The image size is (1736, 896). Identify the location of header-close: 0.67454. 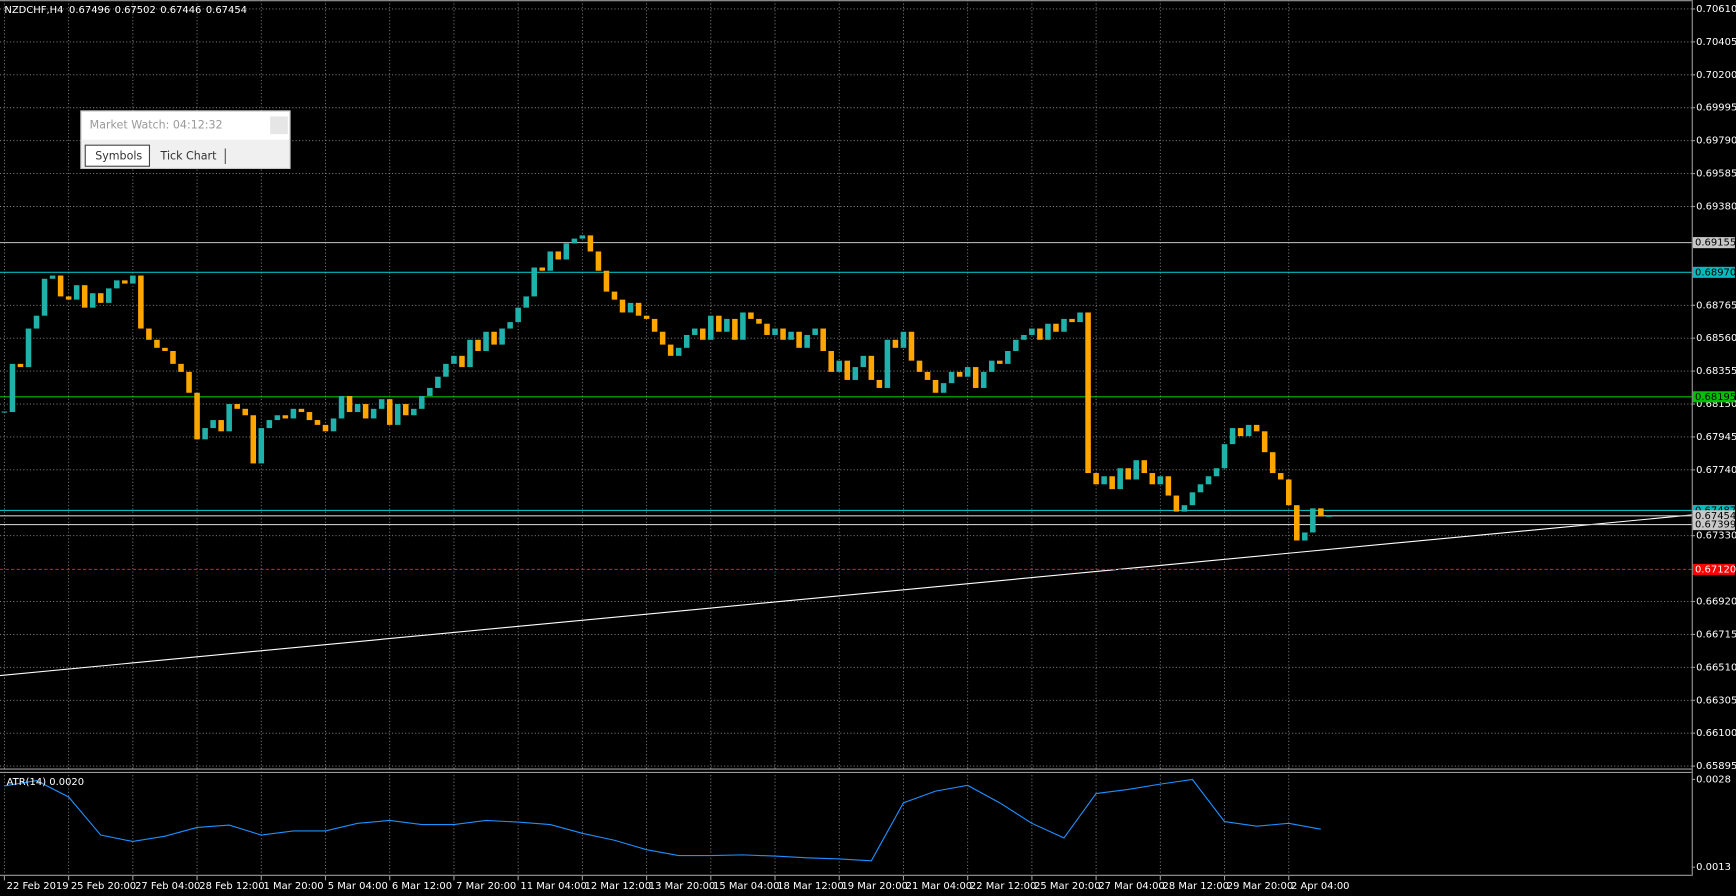
(226, 10).